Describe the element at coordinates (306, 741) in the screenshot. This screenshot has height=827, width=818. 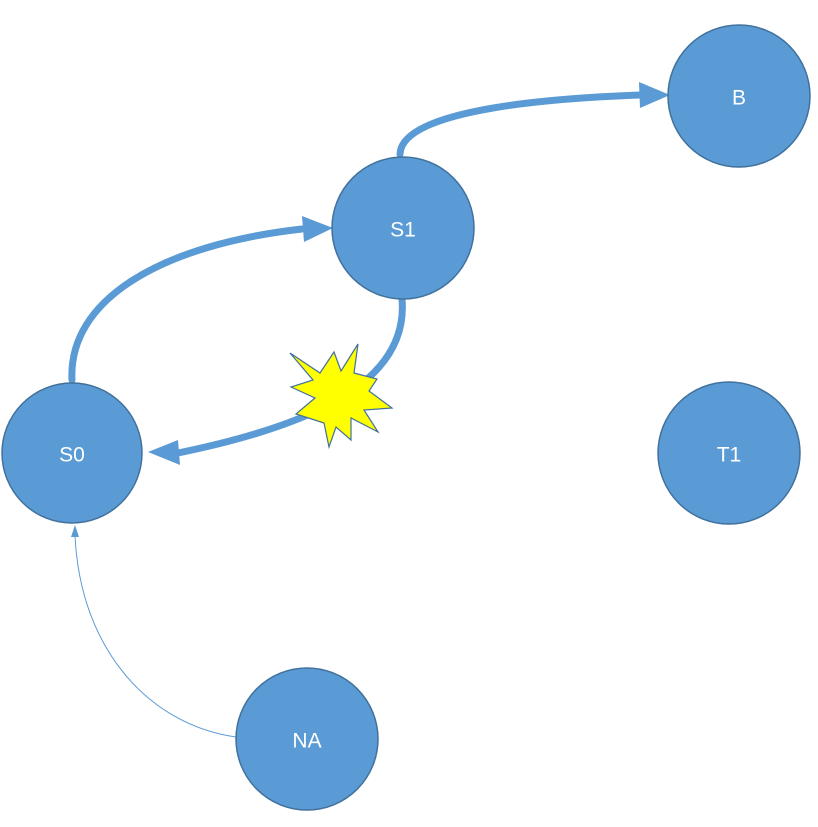
I see `node-label: NA` at that location.